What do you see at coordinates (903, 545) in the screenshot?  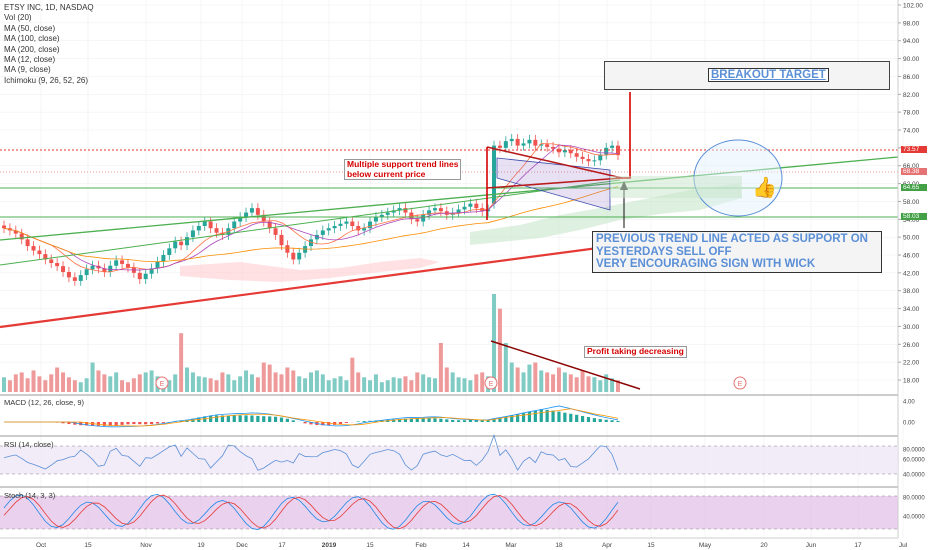 I see `x-tick-label: Jul` at bounding box center [903, 545].